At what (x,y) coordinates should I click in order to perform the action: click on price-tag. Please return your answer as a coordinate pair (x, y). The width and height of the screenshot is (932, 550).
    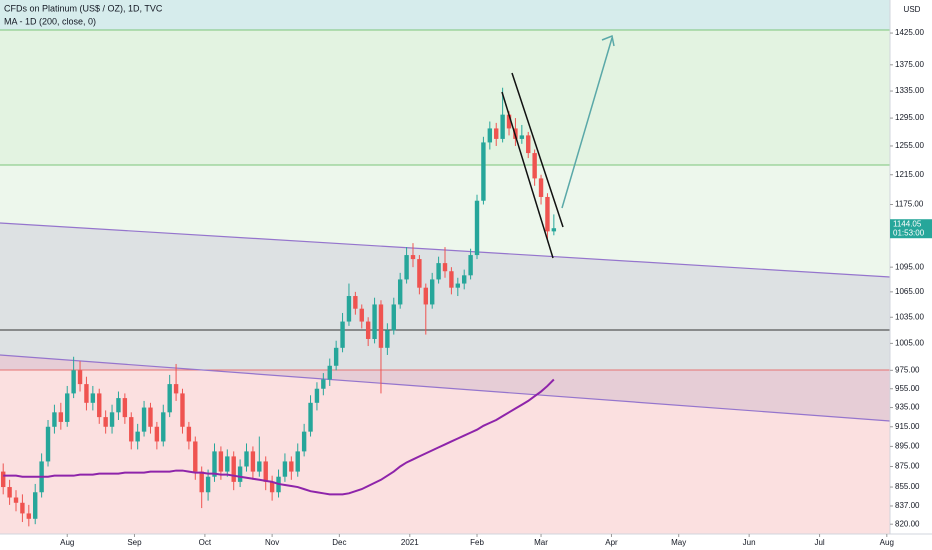
    Looking at the image, I should click on (911, 229).